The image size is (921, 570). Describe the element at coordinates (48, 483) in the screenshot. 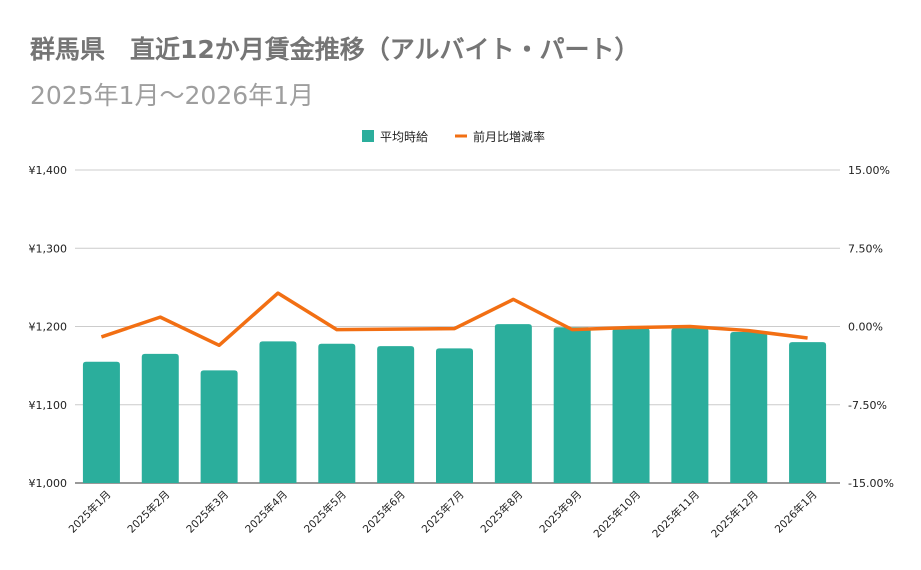

I see `y-left-tick-label: ¥1,000` at that location.